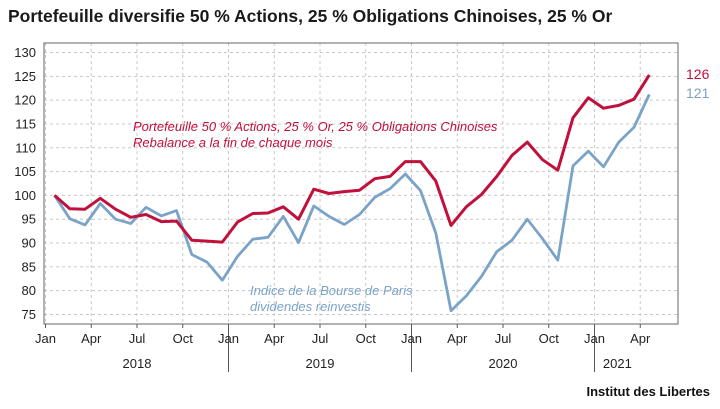 The width and height of the screenshot is (720, 409). Describe the element at coordinates (320, 363) in the screenshot. I see `year-label: 2019` at that location.